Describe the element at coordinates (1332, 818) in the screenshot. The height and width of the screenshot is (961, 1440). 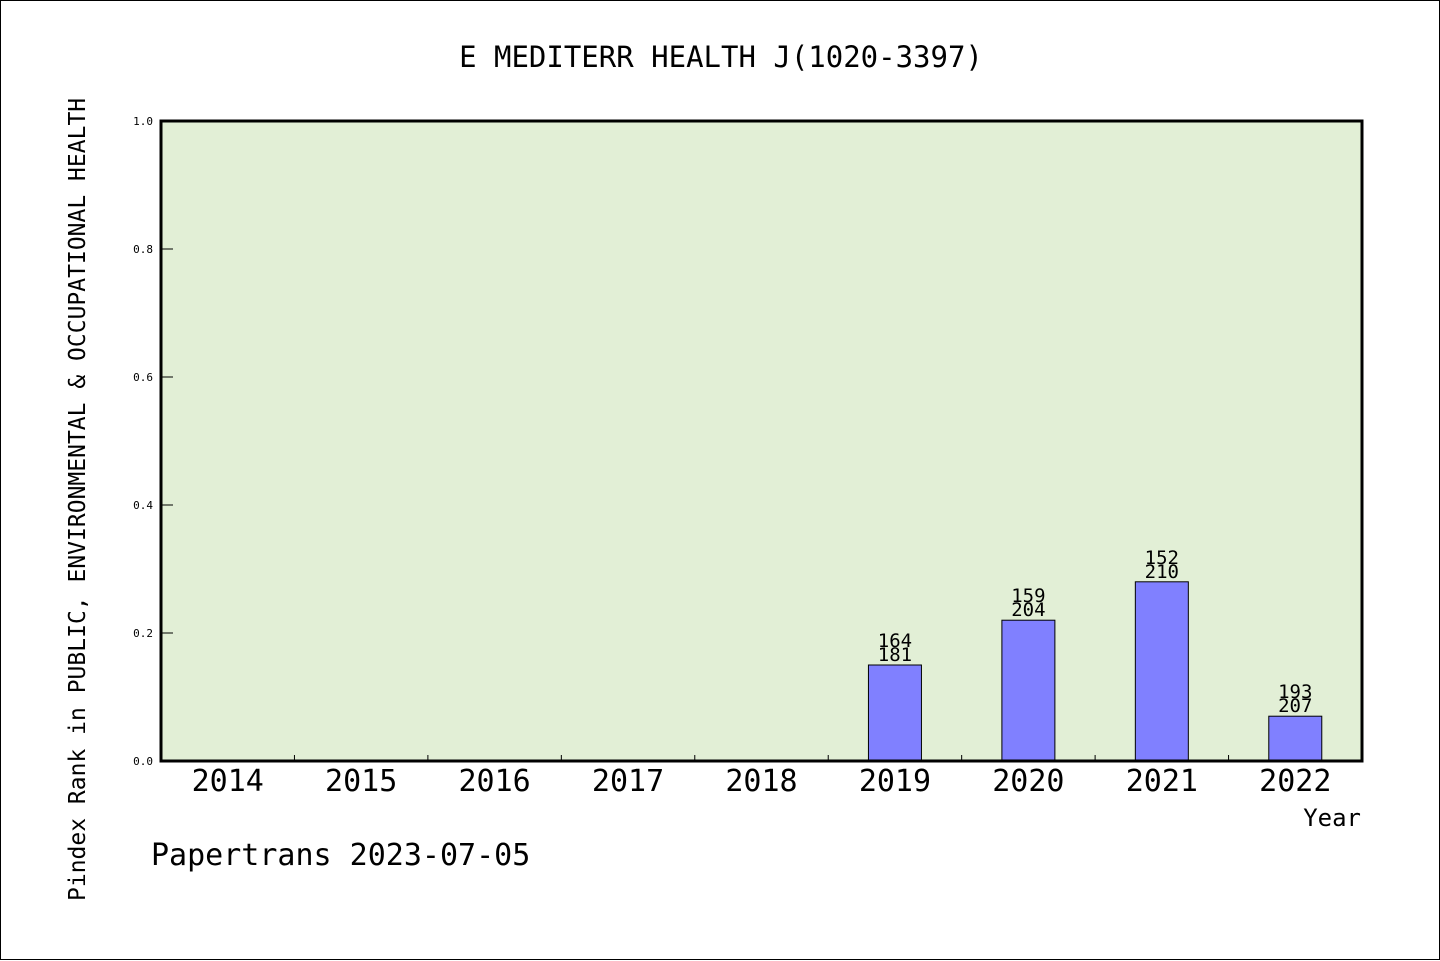
I see `x-axis-label: Year` at that location.